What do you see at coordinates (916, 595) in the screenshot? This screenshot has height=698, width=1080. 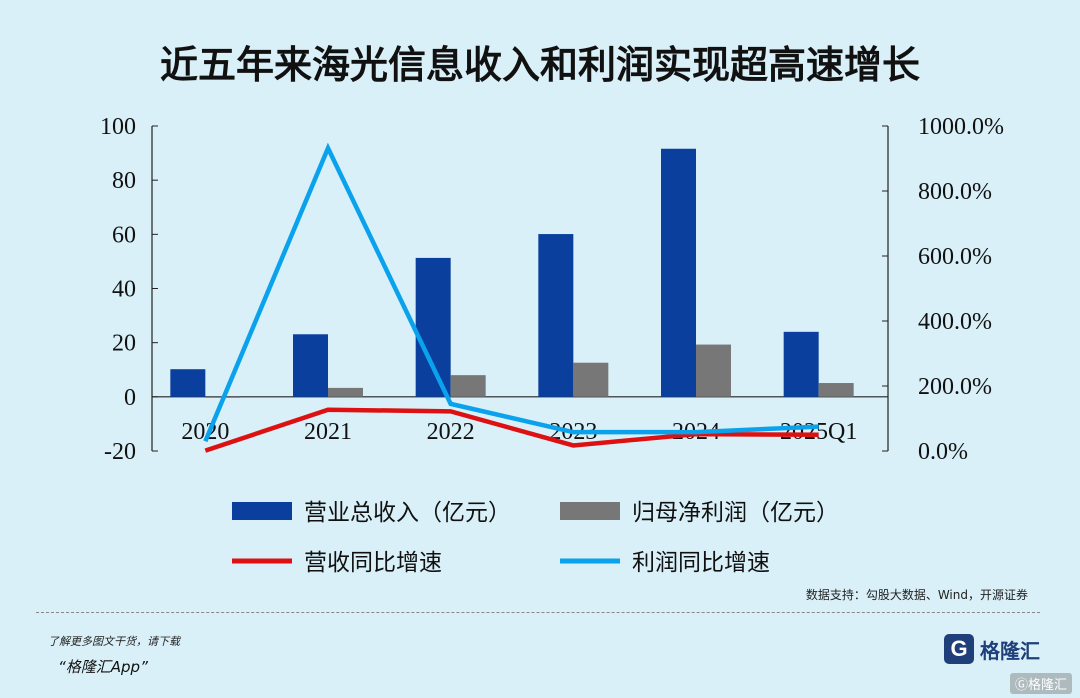 I see `source-note: 数据支持：勾股大数据、Wind，开源证券` at bounding box center [916, 595].